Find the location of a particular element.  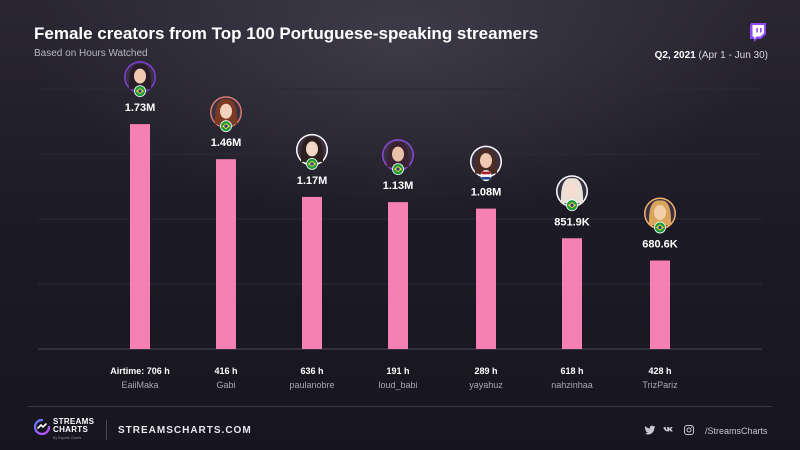

x-tick-label: loud_babi is located at coordinates (397, 385).